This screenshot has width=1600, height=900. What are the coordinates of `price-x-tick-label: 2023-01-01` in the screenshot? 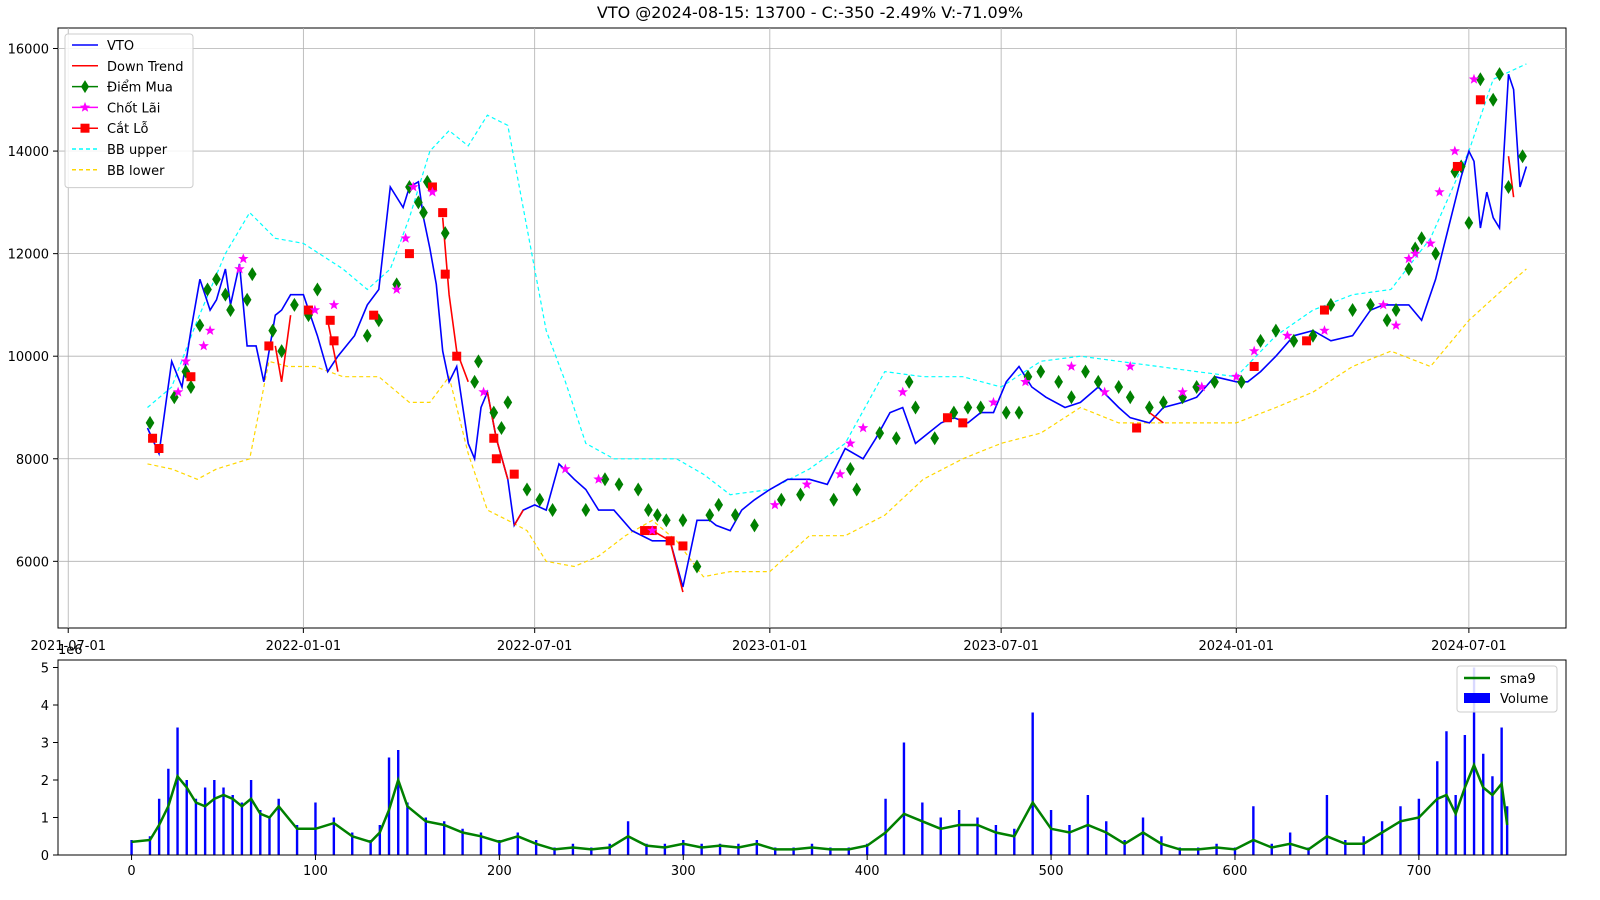 It's located at (770, 646).